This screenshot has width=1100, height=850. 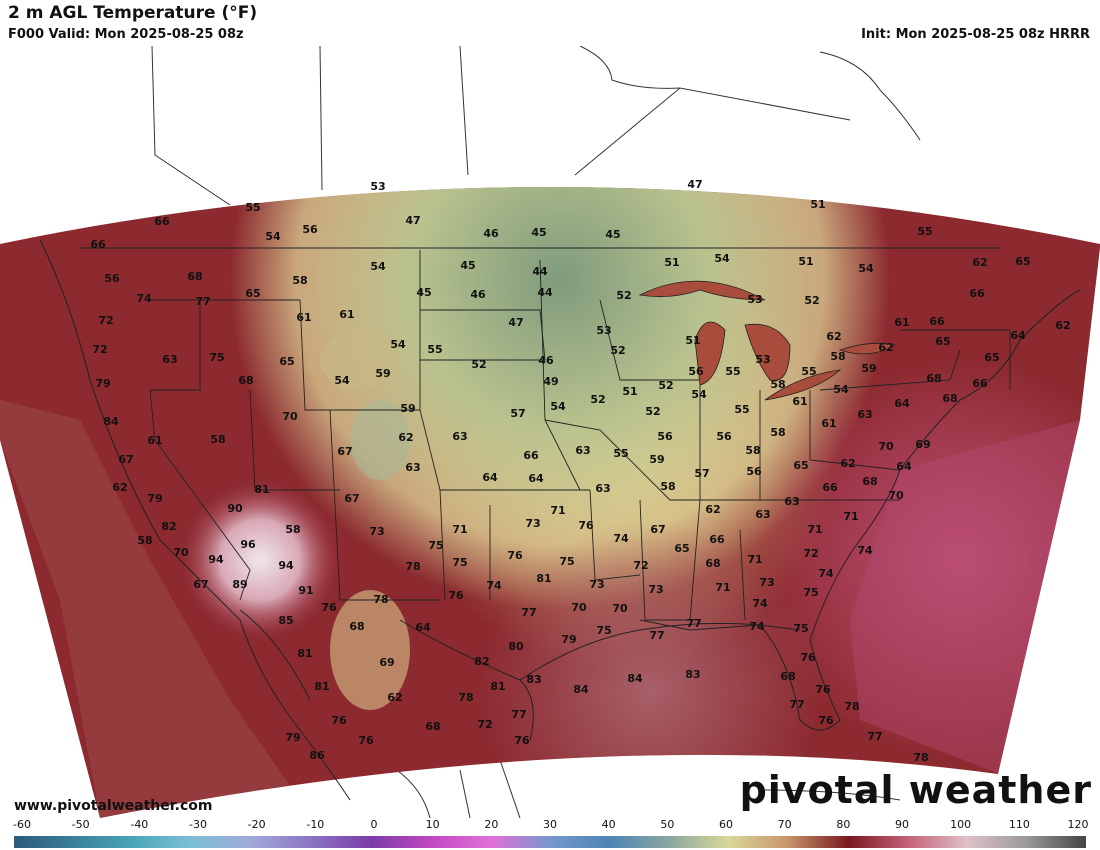 What do you see at coordinates (412, 220) in the screenshot?
I see `temperature-label: 47` at bounding box center [412, 220].